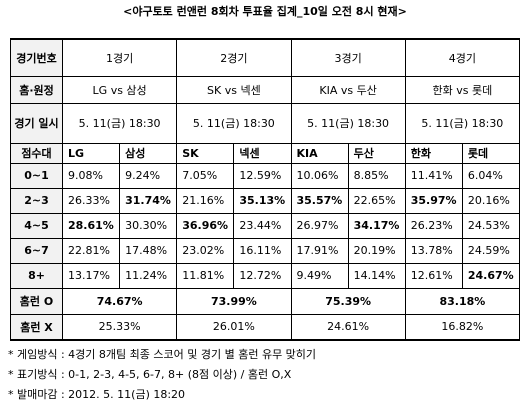 Image resolution: width=530 pixels, height=407 pixels. What do you see at coordinates (262, 225) in the screenshot?
I see `cell: 23.44%` at bounding box center [262, 225].